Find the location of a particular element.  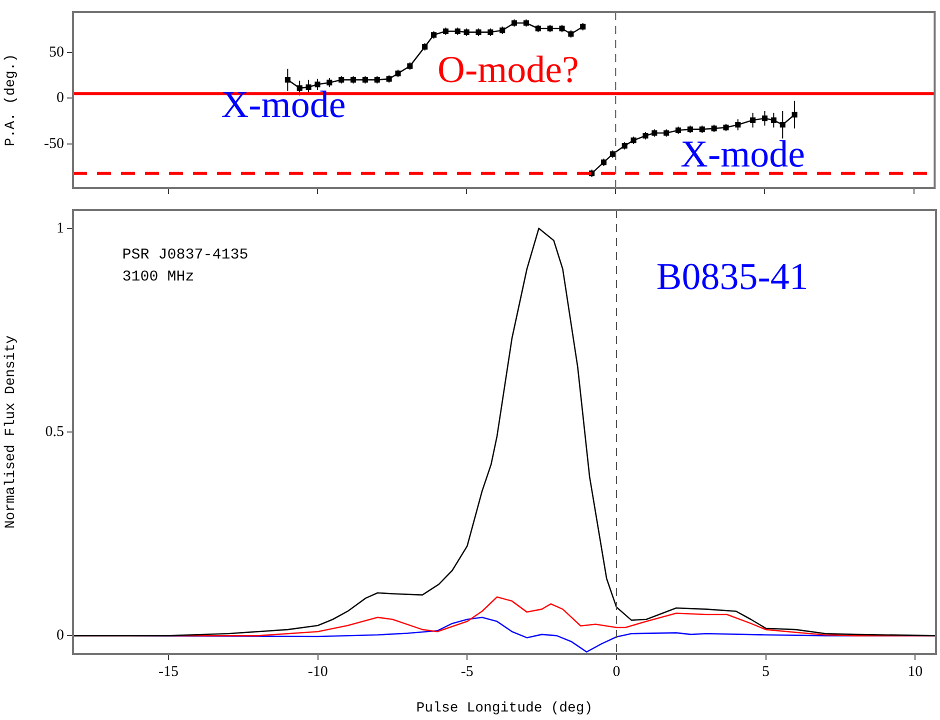

y-axis-title: P.A. (deg.) is located at coordinates (11, 100).